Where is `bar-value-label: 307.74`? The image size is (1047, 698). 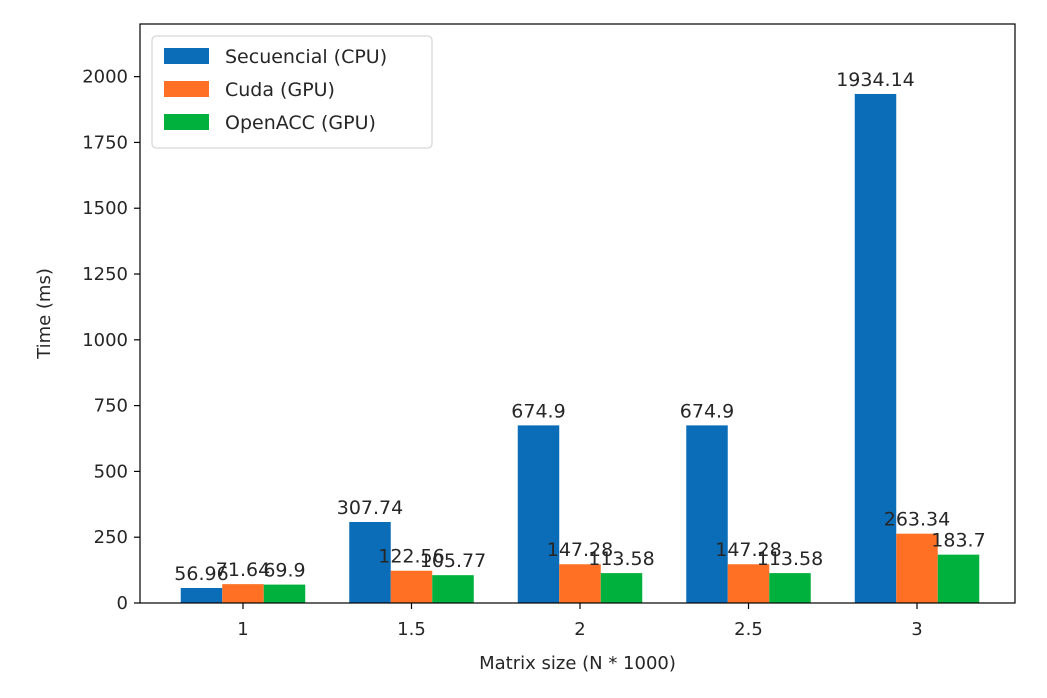
bar-value-label: 307.74 is located at coordinates (370, 508).